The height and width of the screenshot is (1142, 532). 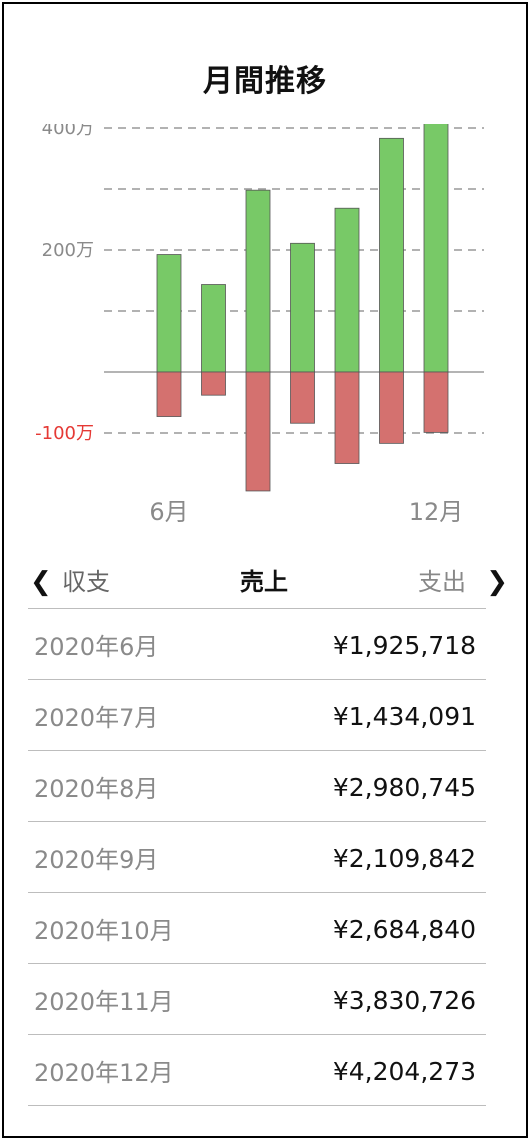 What do you see at coordinates (96, 718) in the screenshot?
I see `list-item-month: 2020年7月` at bounding box center [96, 718].